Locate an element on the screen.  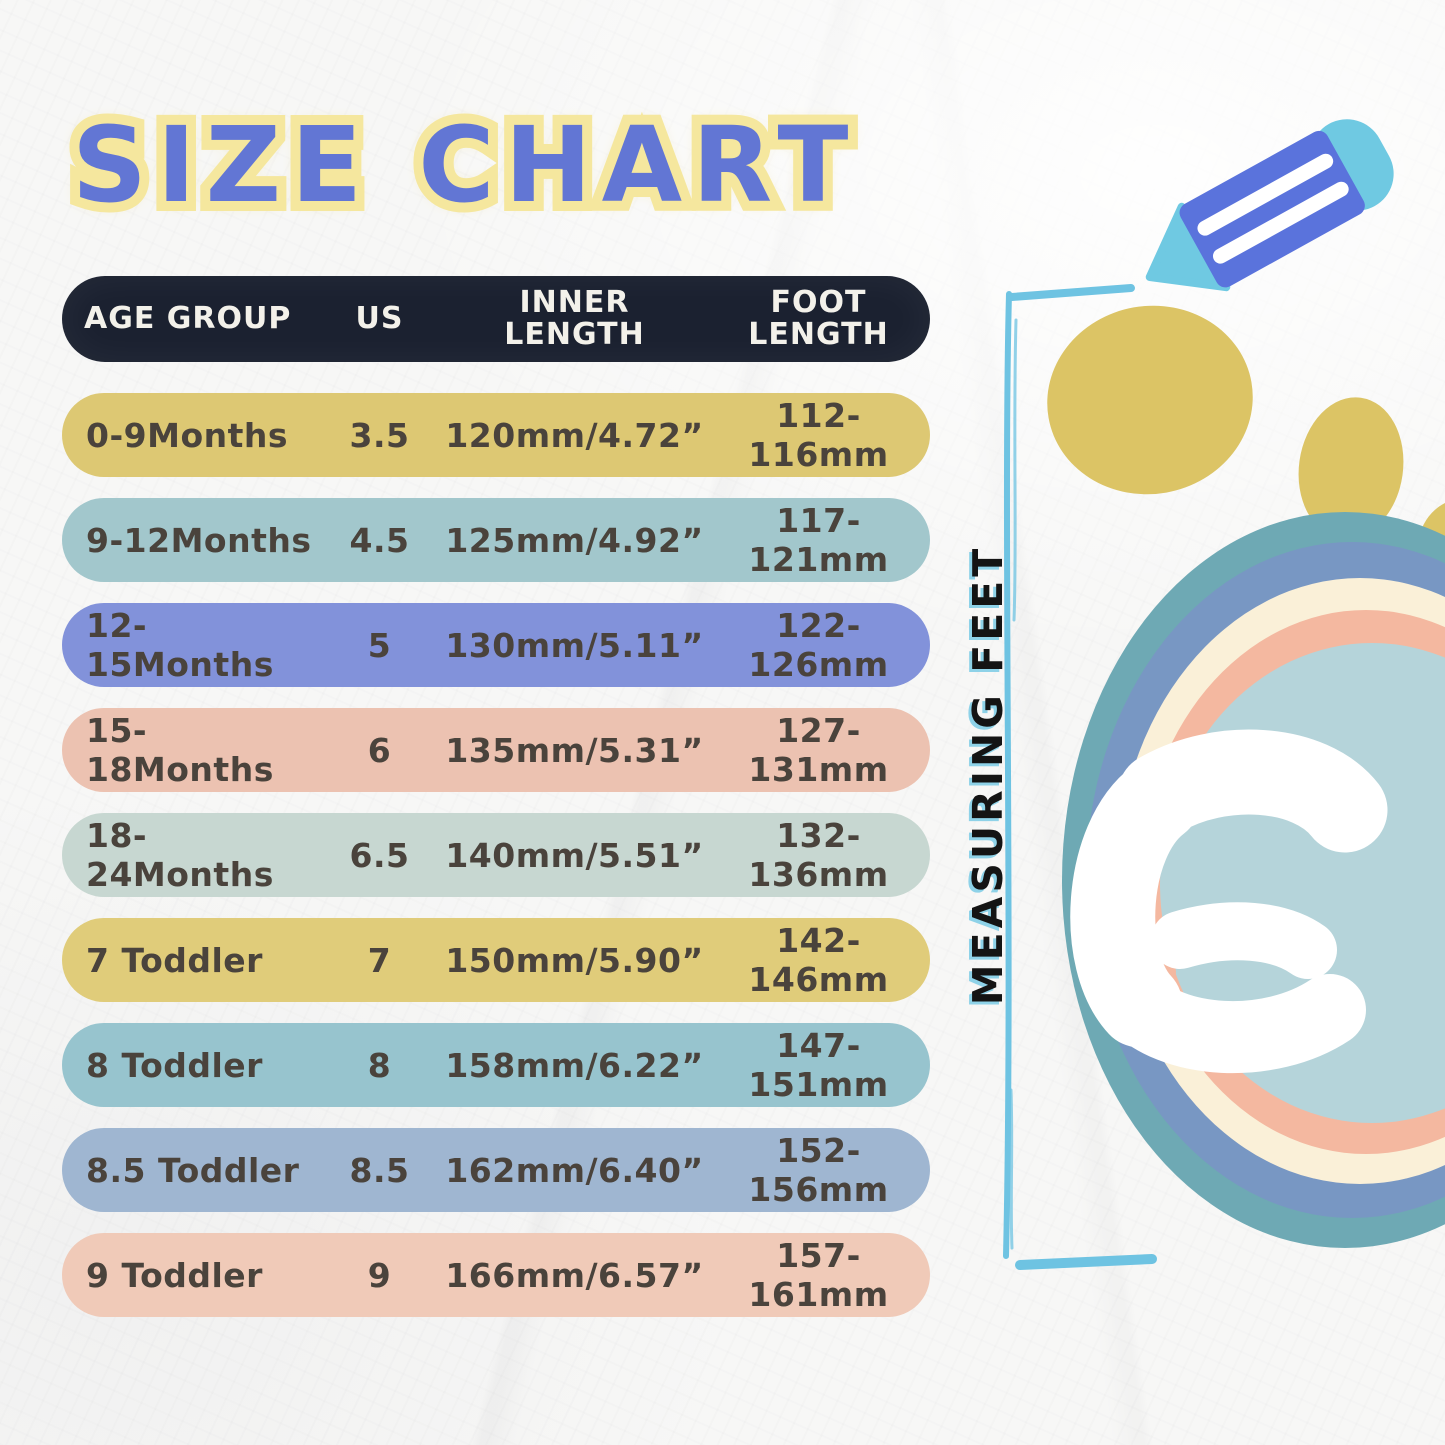
cell-us-size: 7 is located at coordinates (379, 960).